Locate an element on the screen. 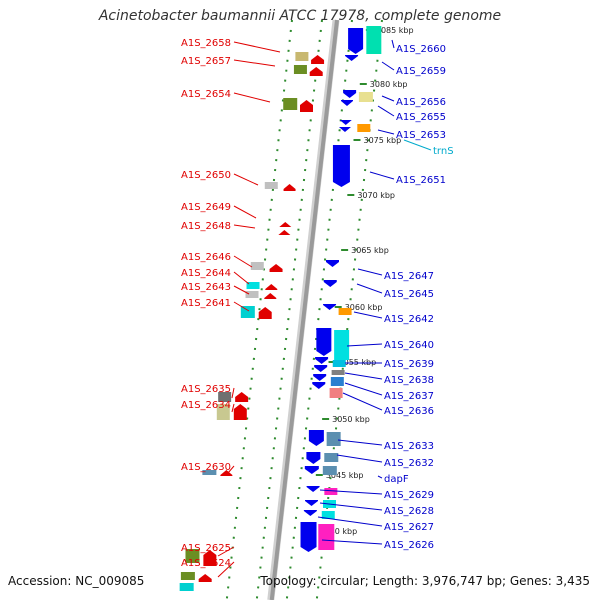 This screenshot has height=600, width=600. gene-label-reverse: A1S_2644 is located at coordinates (206, 273).